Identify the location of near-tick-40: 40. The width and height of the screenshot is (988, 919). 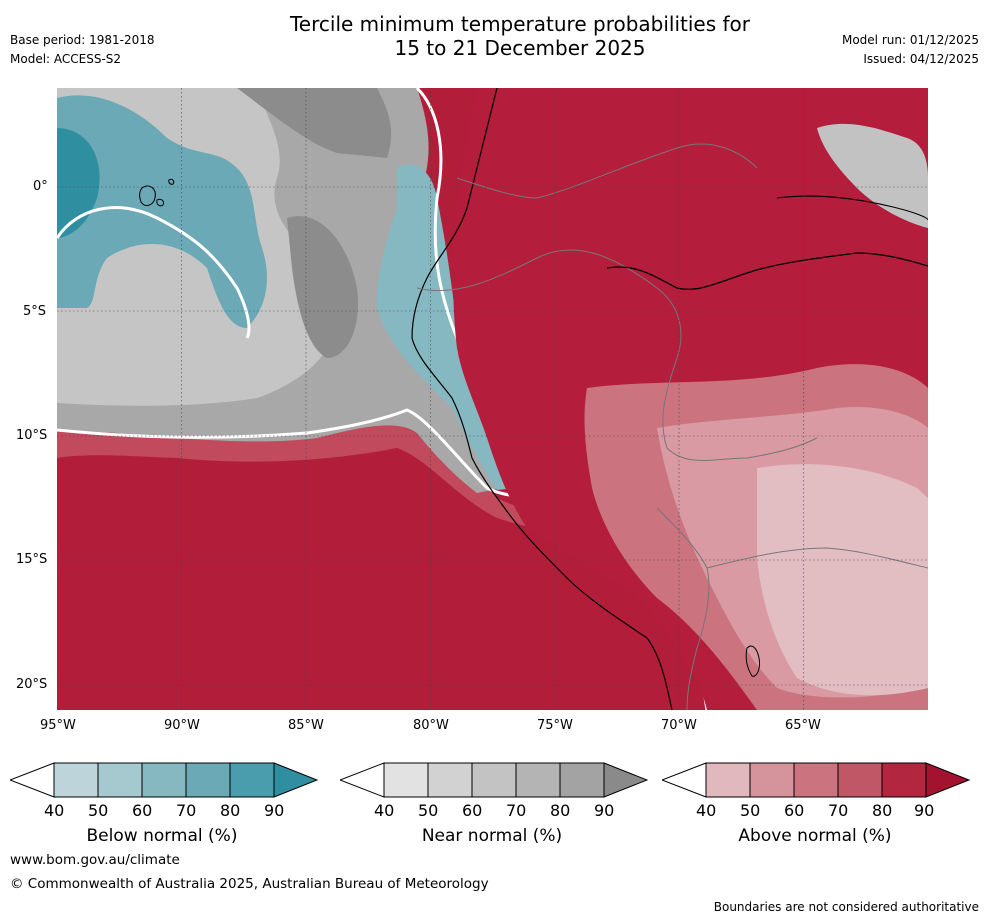
(384, 810).